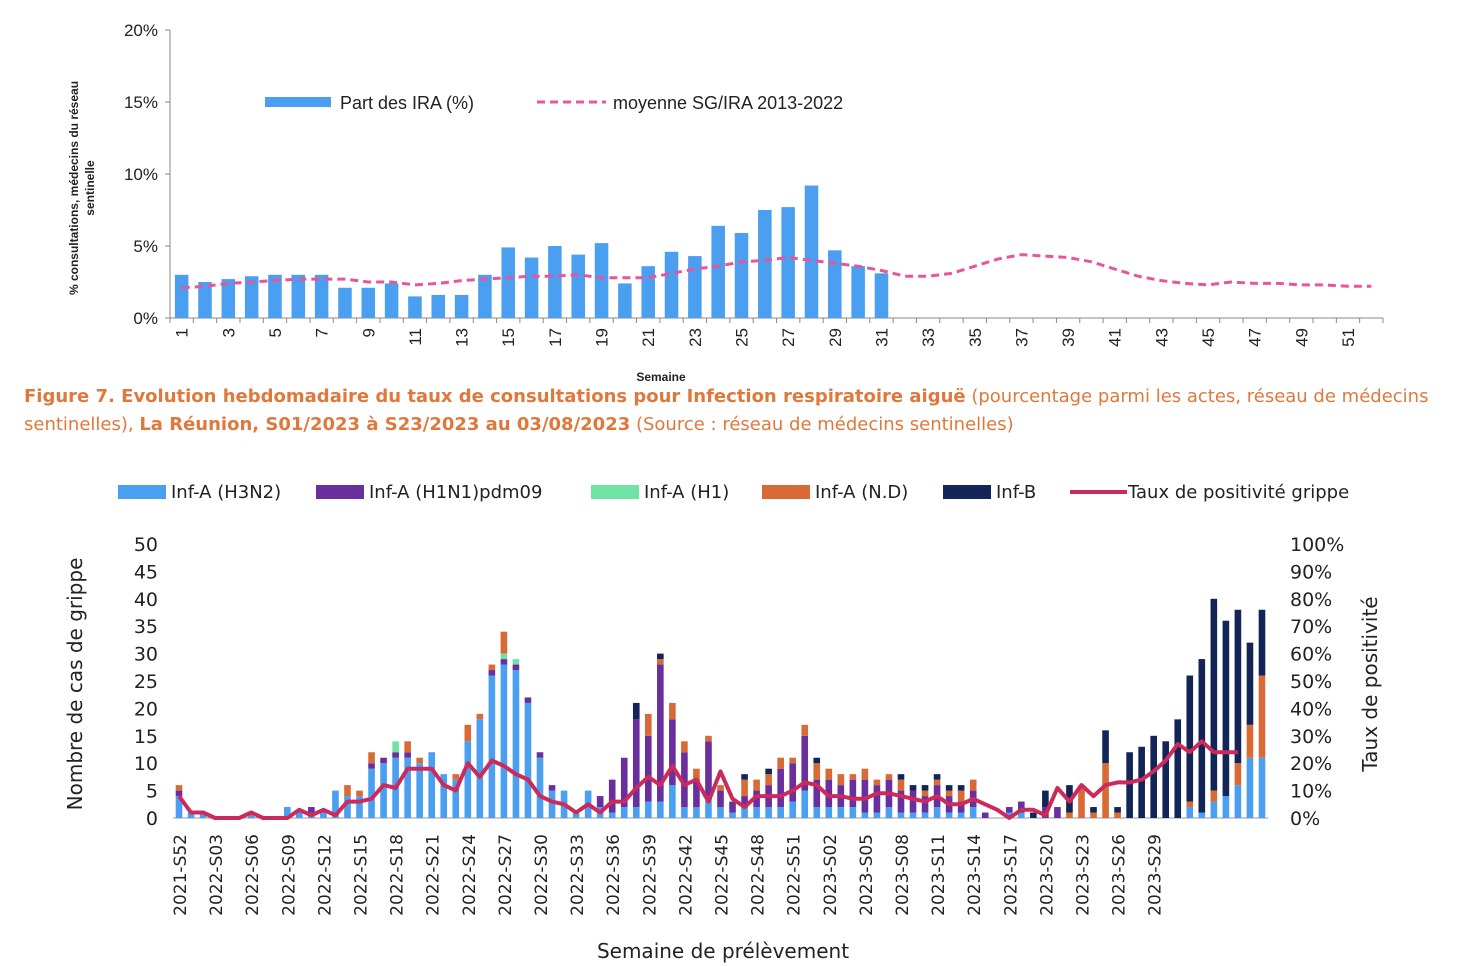  I want to click on x-tick-label: 2022-S06, so click(253, 875).